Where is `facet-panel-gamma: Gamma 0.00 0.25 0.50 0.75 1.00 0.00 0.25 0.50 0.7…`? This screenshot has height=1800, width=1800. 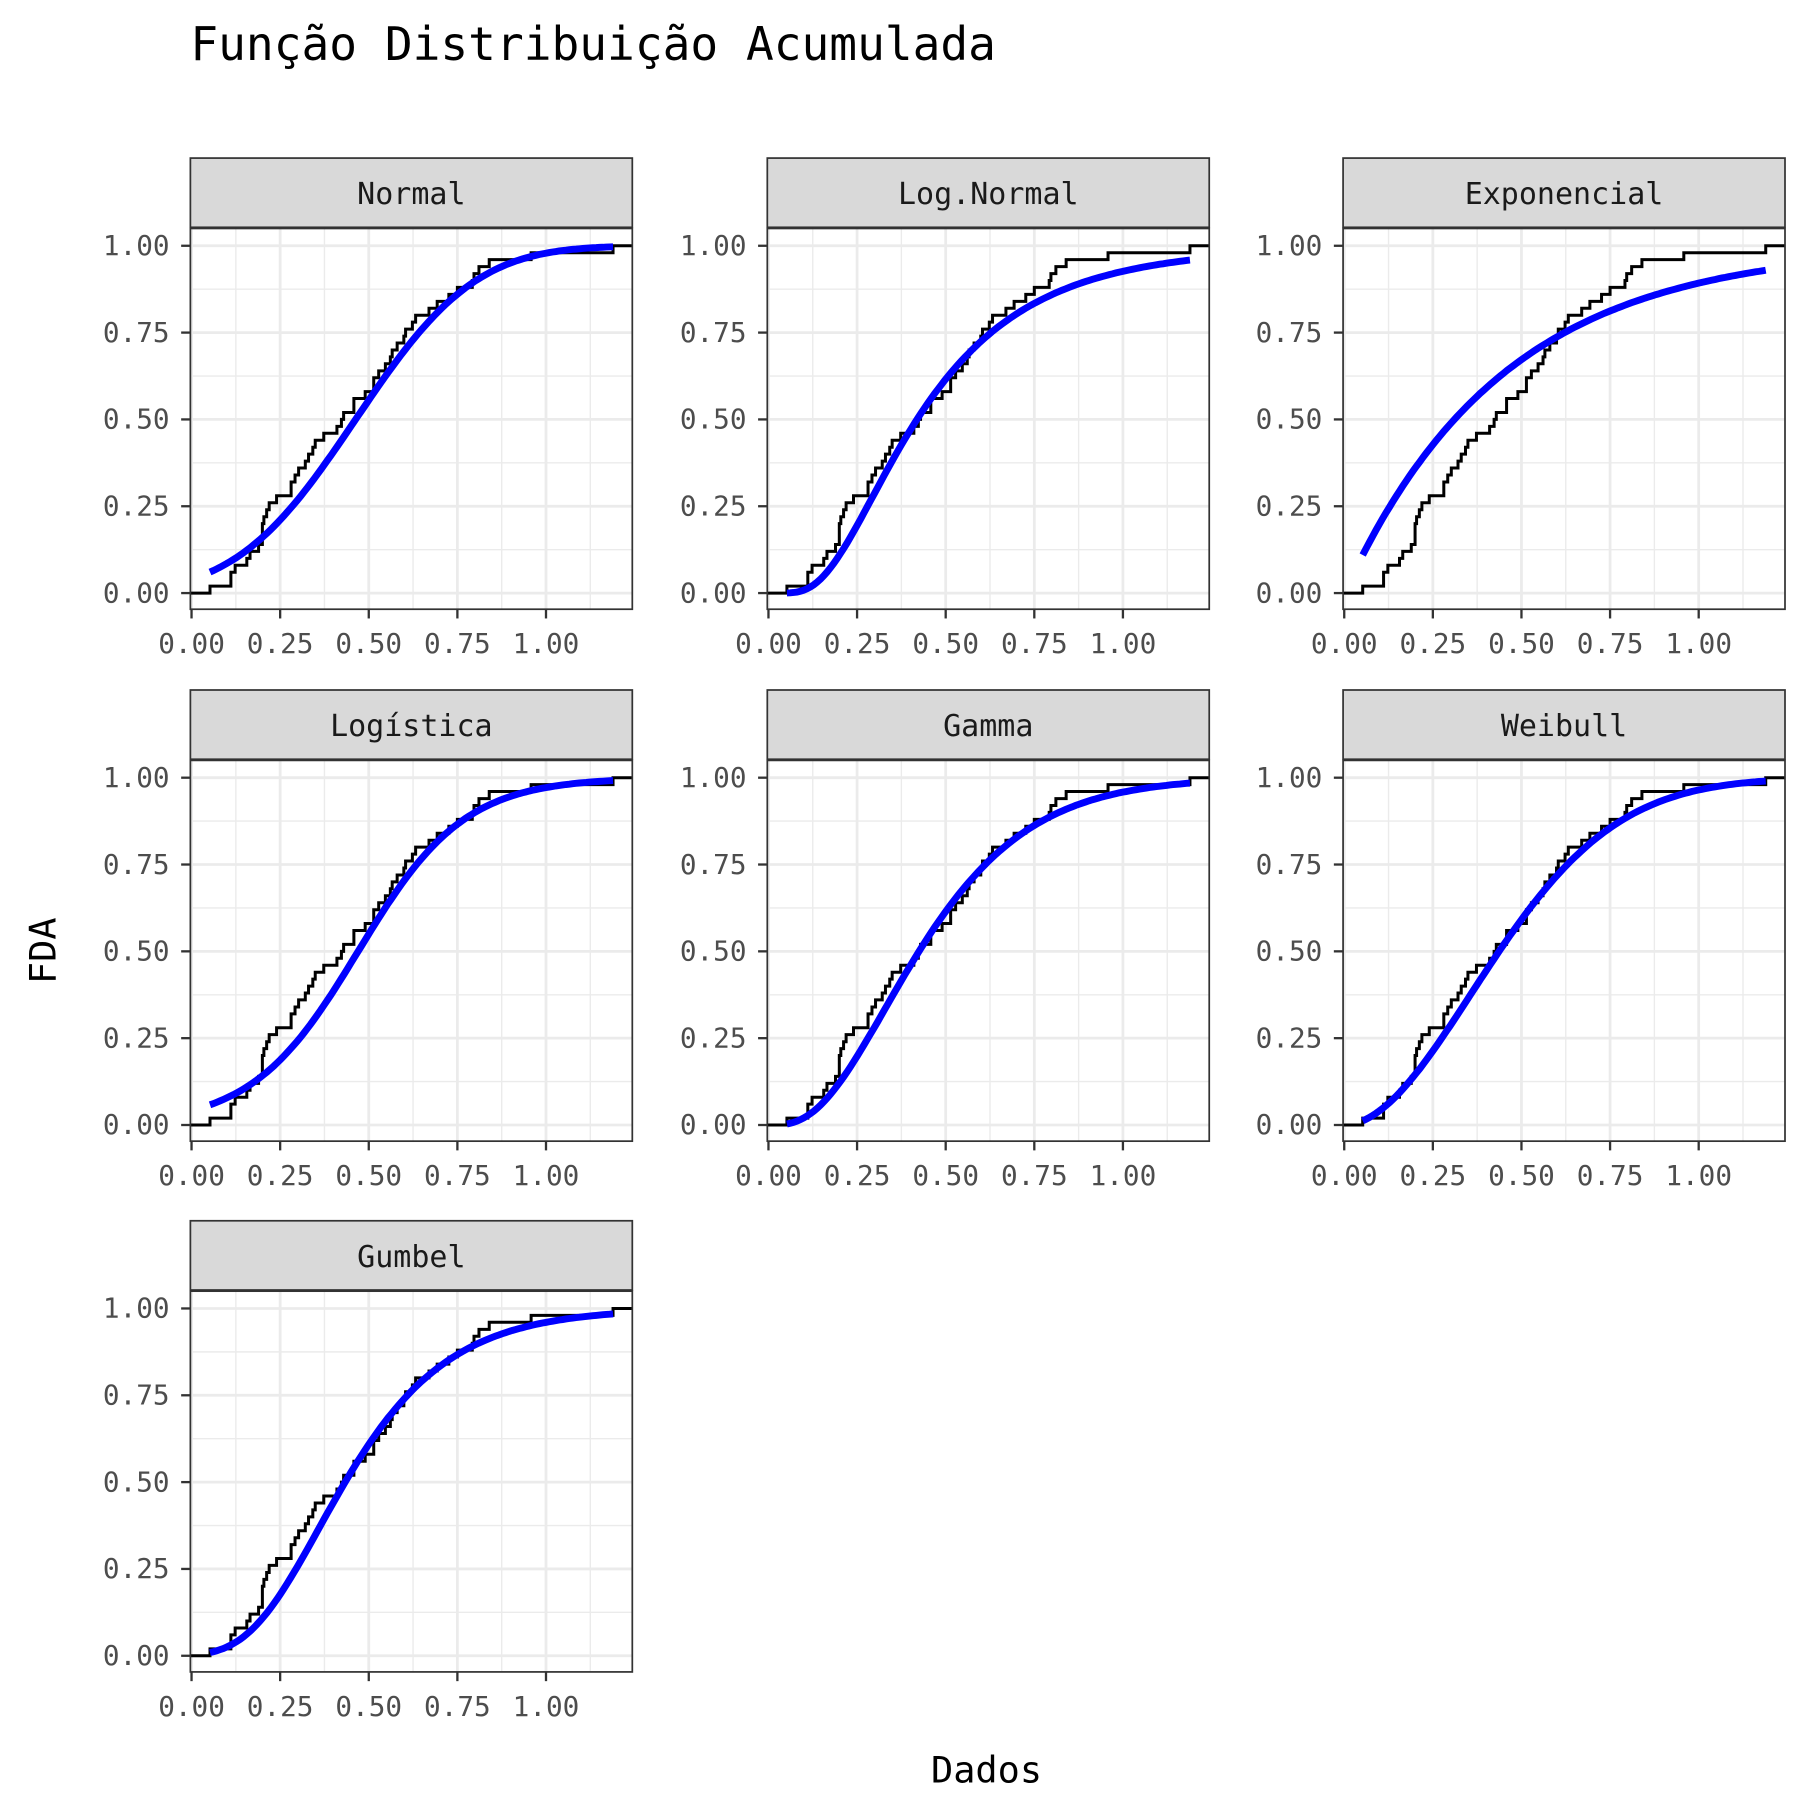 facet-panel-gamma: Gamma 0.00 0.25 0.50 0.75 1.00 0.00 0.25 0.50 0.7… is located at coordinates (945, 940).